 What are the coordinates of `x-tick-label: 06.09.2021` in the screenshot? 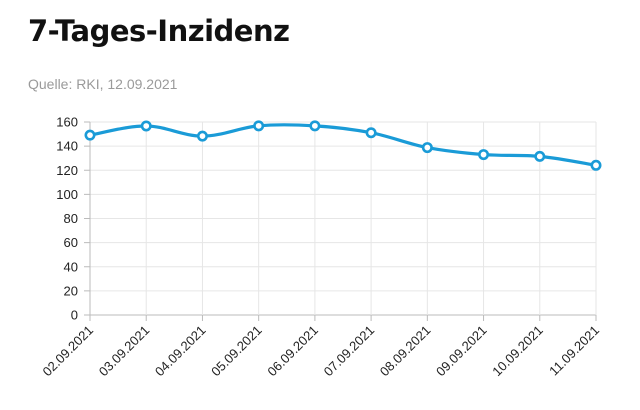 It's located at (292, 351).